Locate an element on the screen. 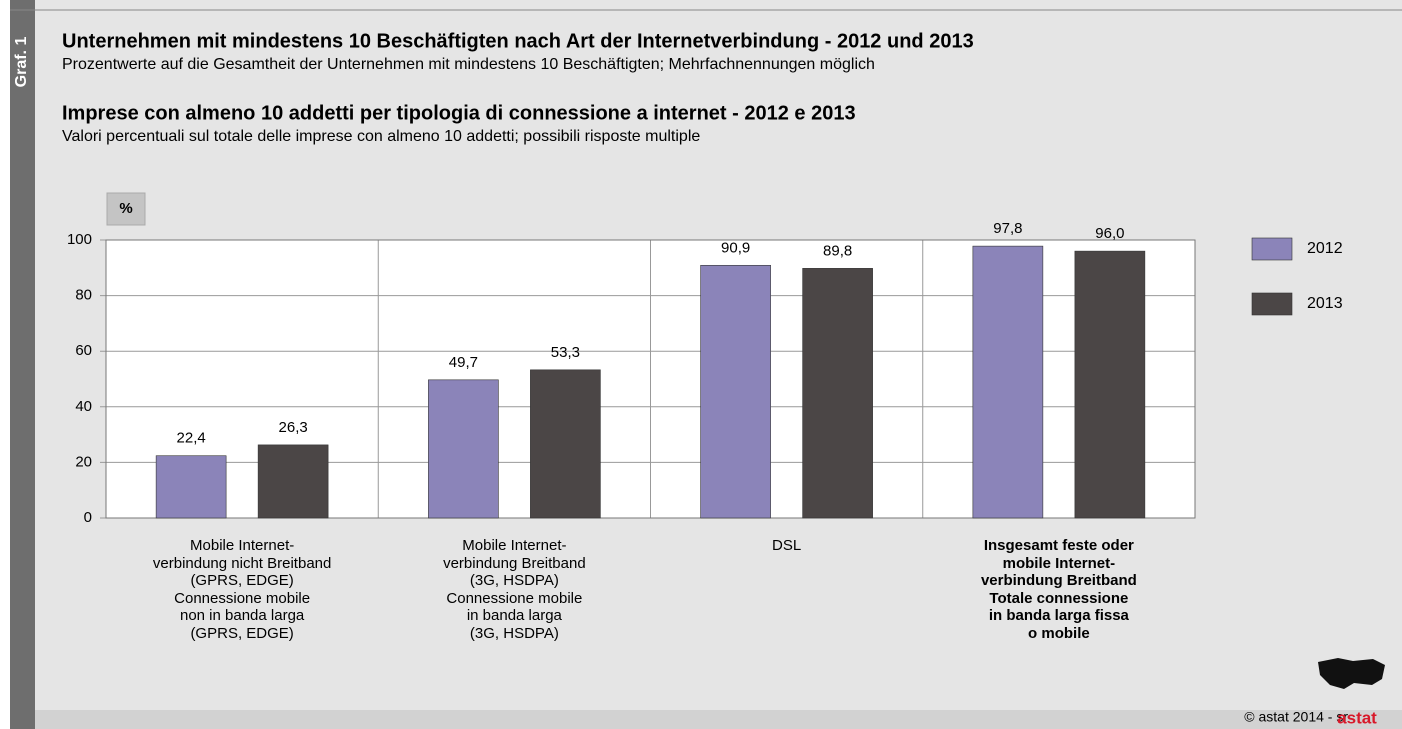 This screenshot has height=729, width=1402. y-tick-label: 20 is located at coordinates (83, 461).